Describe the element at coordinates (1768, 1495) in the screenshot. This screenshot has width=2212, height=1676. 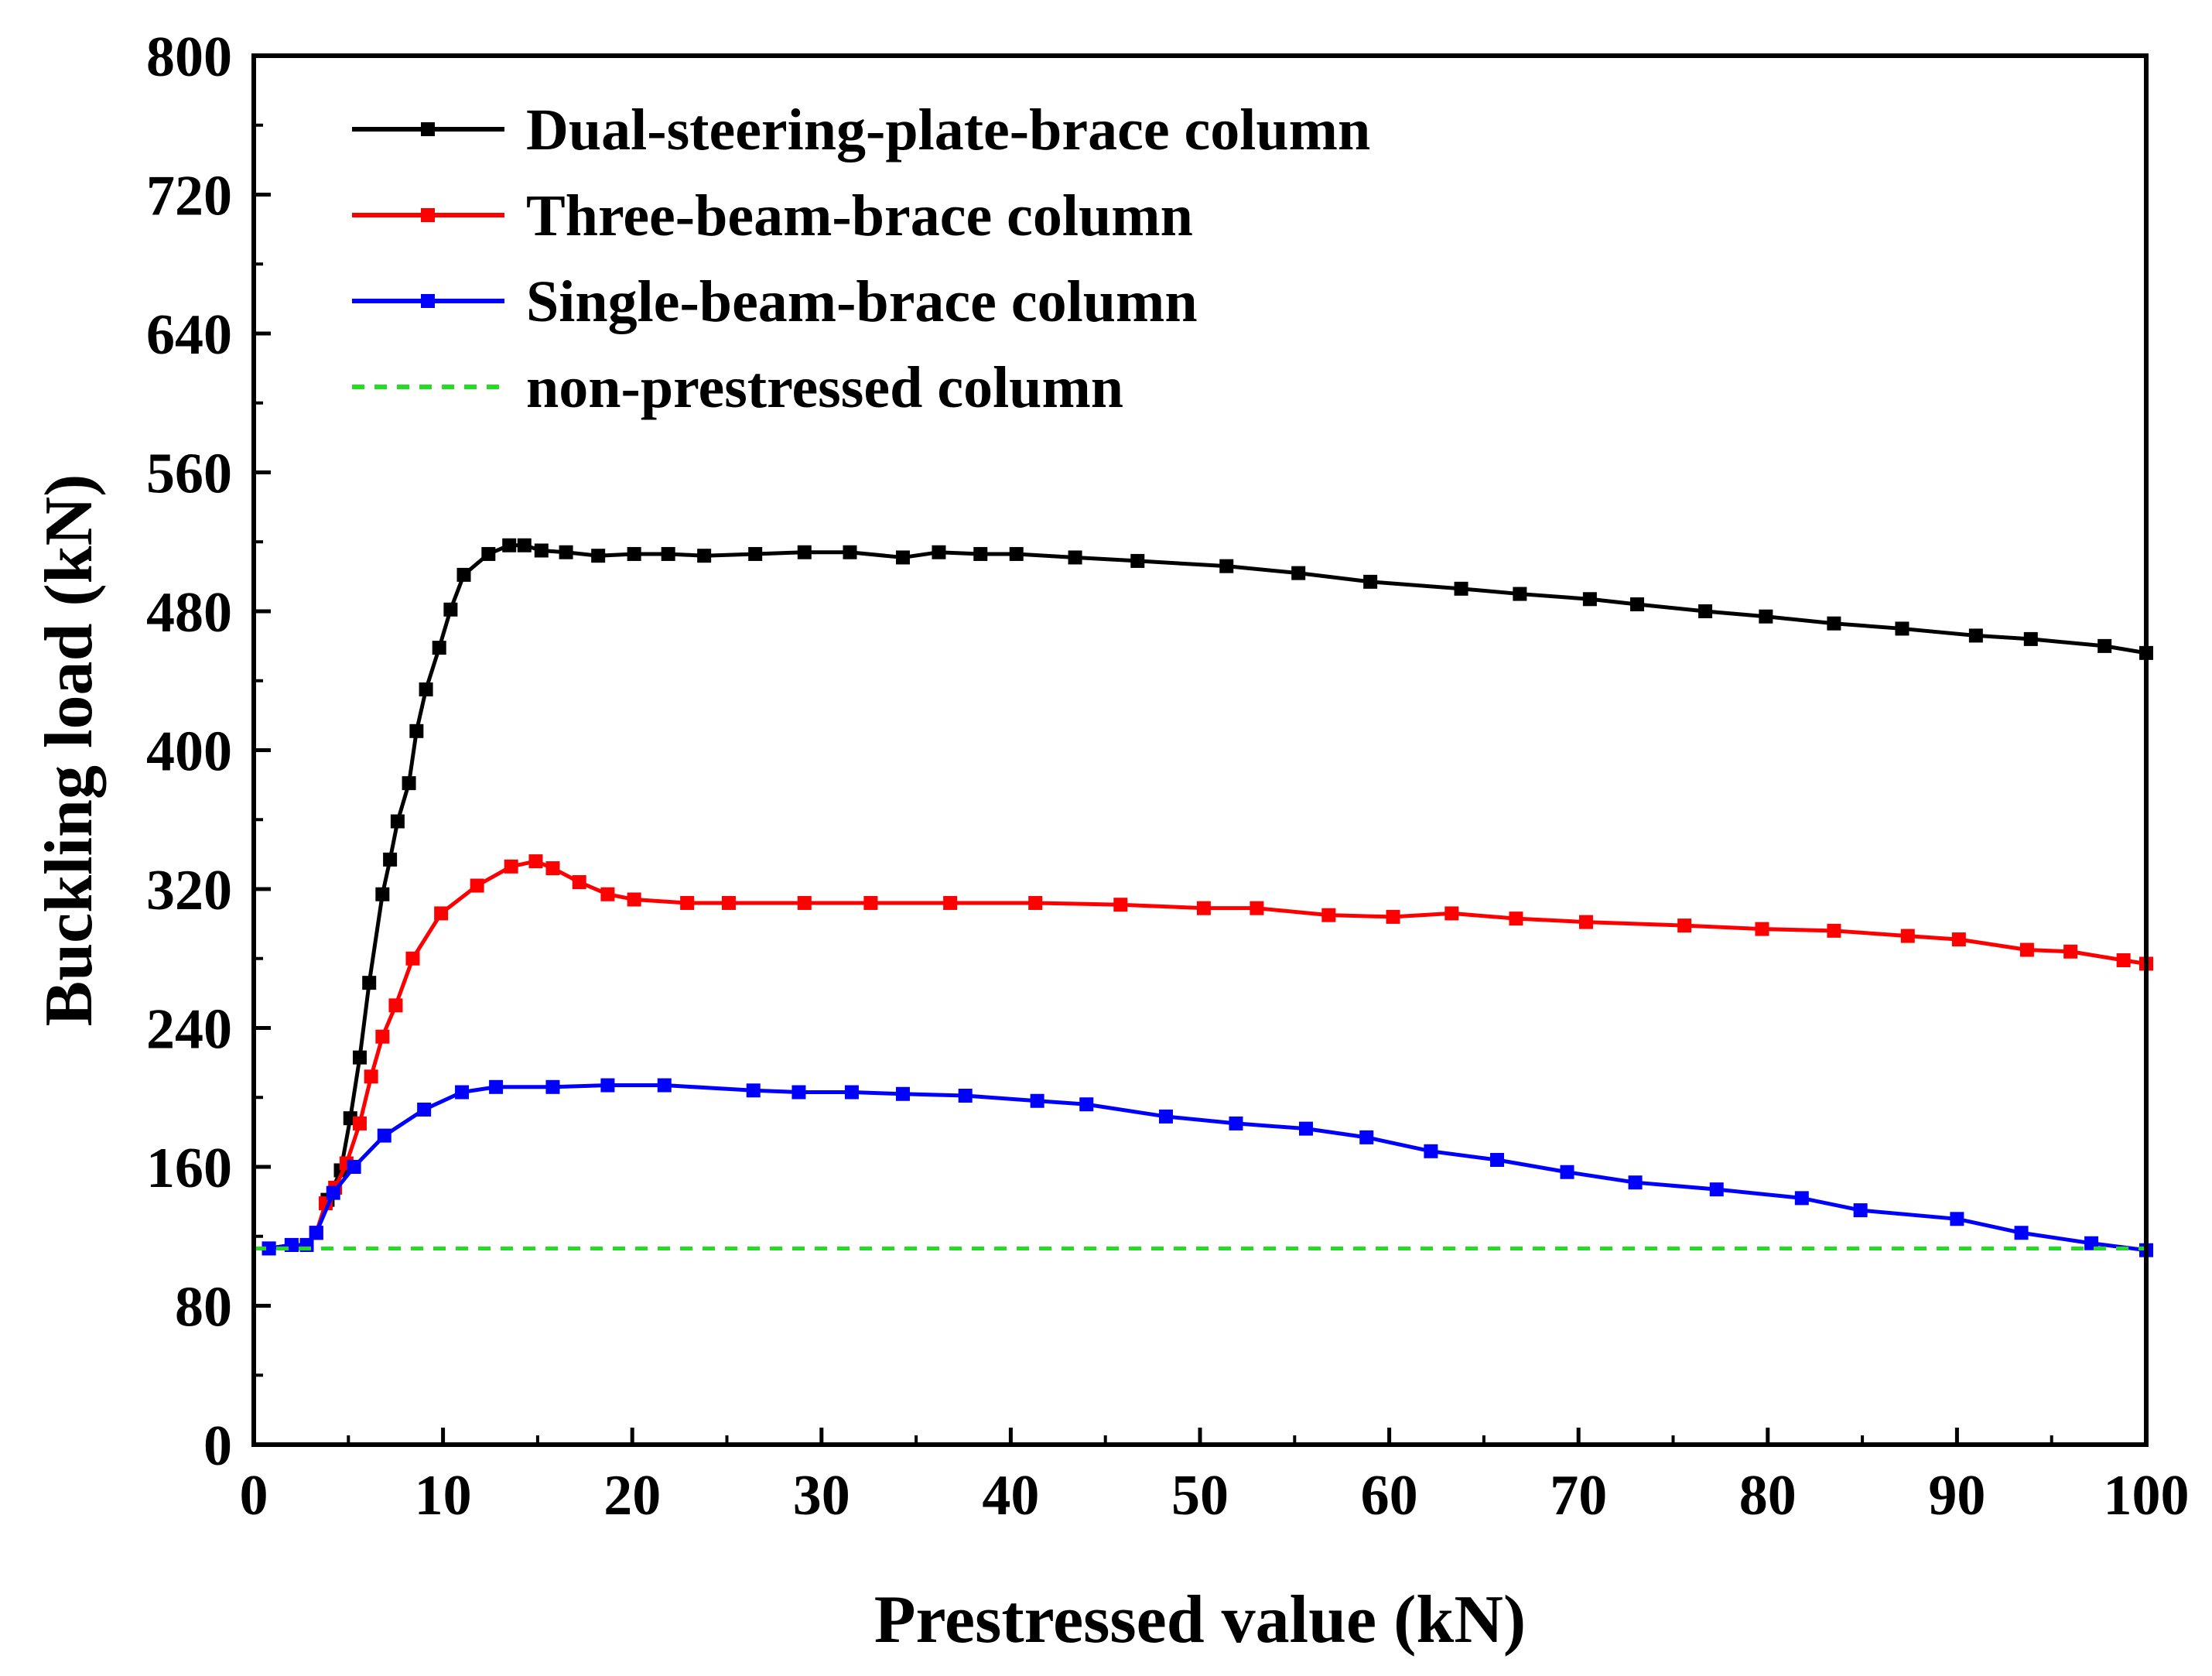
I see `x-tick-label: 80` at that location.